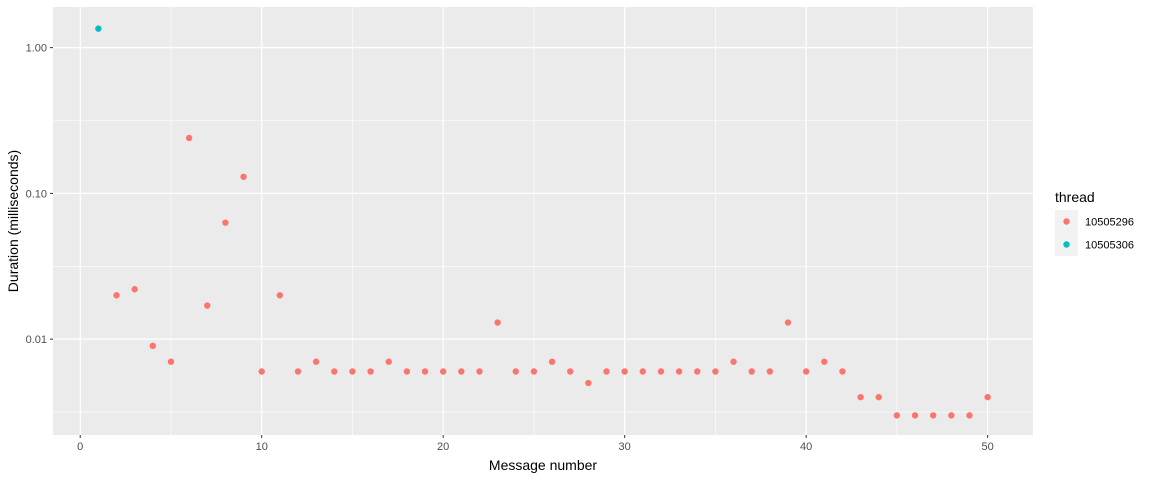  I want to click on legend-title: thread, so click(1075, 197).